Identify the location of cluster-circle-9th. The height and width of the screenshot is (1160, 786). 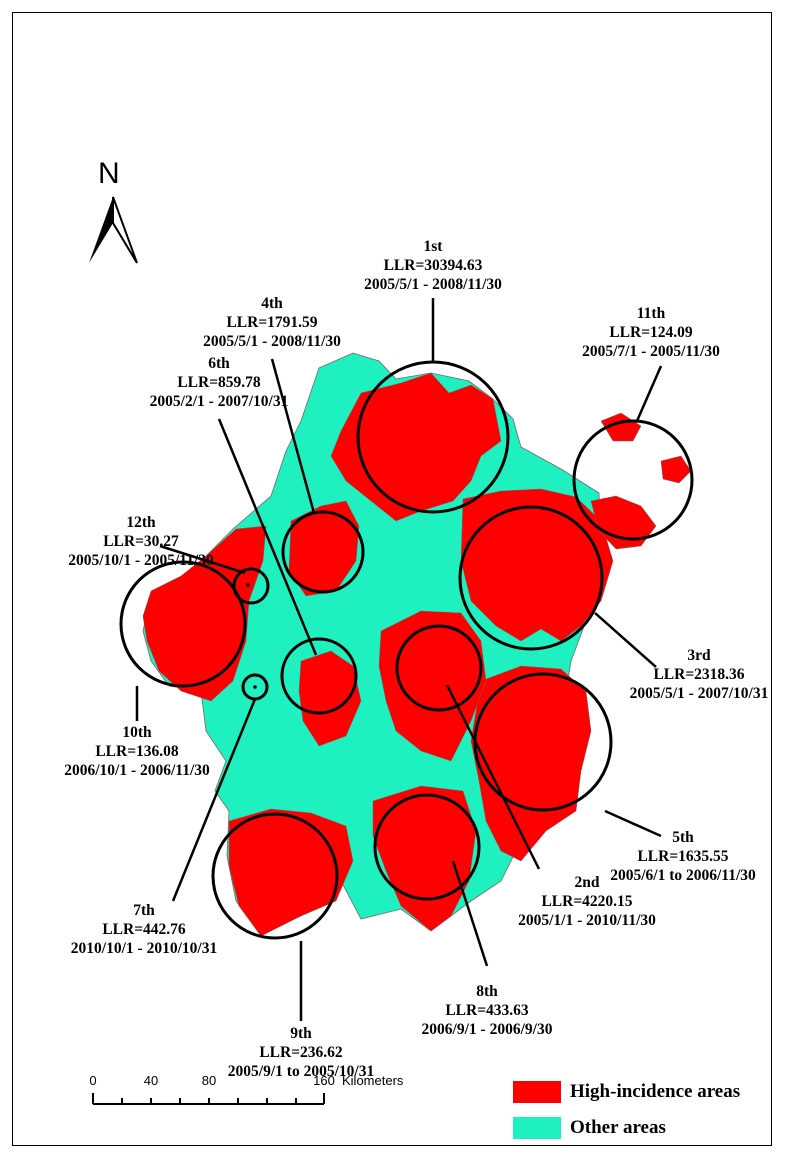
(275, 876).